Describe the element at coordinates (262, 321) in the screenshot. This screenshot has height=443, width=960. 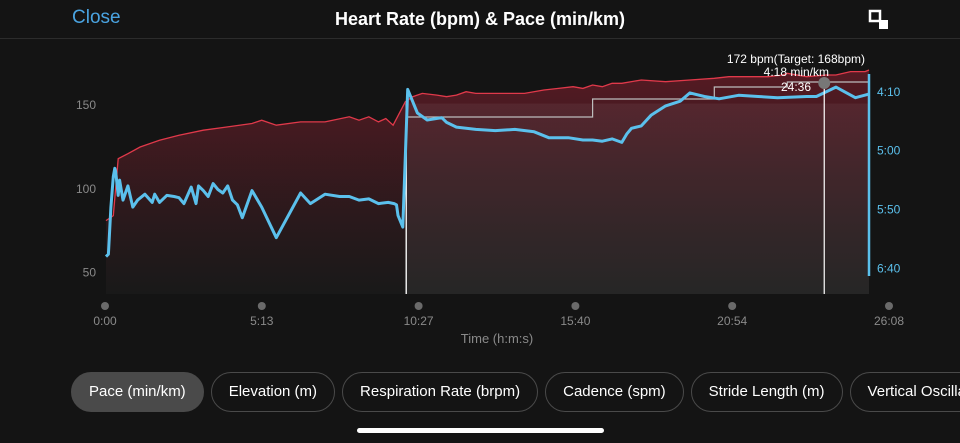
I see `x-tick-label: 5:13` at that location.